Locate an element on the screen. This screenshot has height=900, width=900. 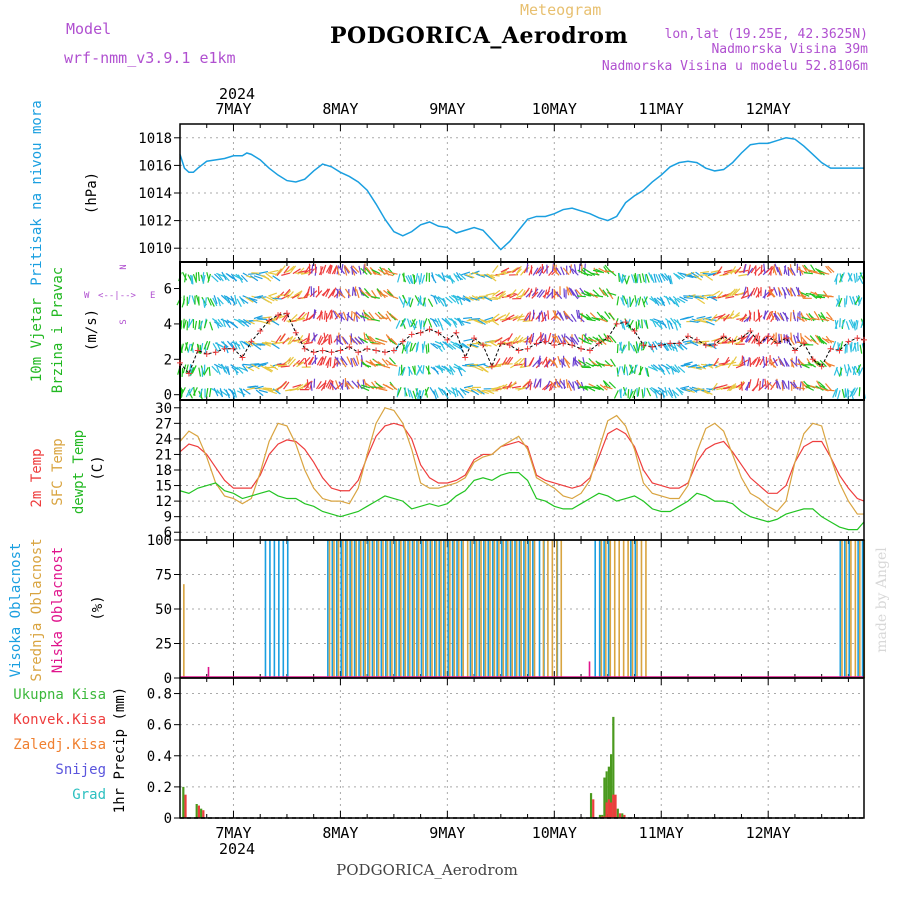
top-date-12MAY: 12MAY is located at coordinates (768, 109).